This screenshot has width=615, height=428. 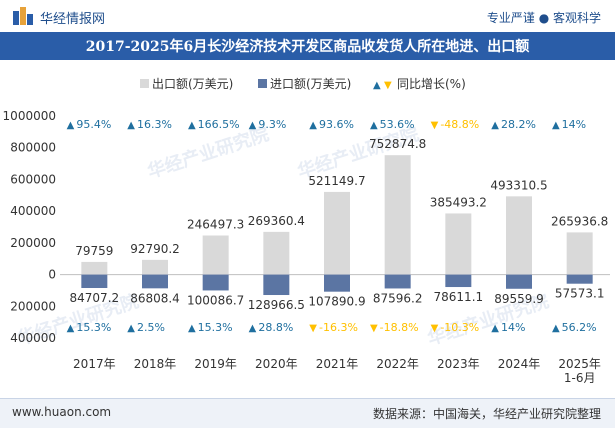 I want to click on website-link: www.huaon.com, so click(x=62, y=412).